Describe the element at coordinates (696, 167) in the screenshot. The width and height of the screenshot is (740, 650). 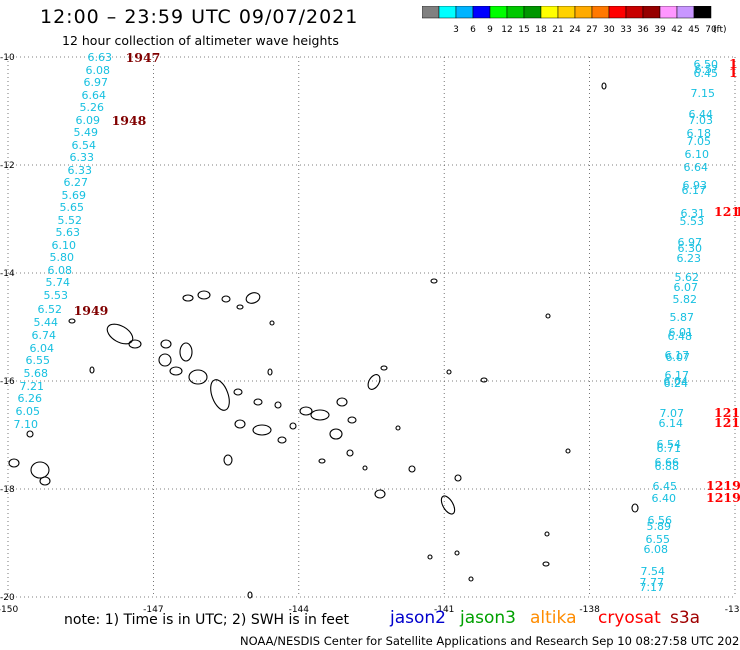
I see `swh-value-label: 6.64` at that location.